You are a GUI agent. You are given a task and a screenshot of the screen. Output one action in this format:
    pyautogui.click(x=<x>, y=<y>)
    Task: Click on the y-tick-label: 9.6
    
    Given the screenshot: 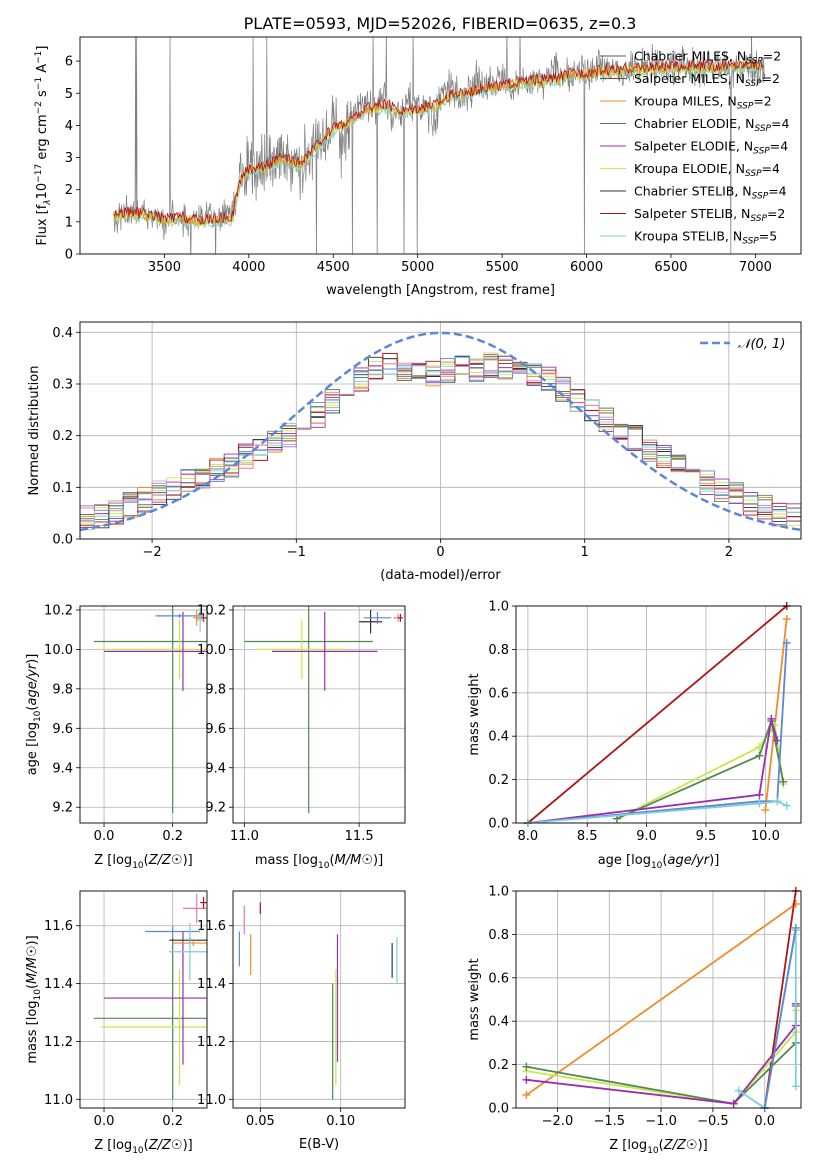 What is the action you would take?
    pyautogui.click(x=62, y=729)
    